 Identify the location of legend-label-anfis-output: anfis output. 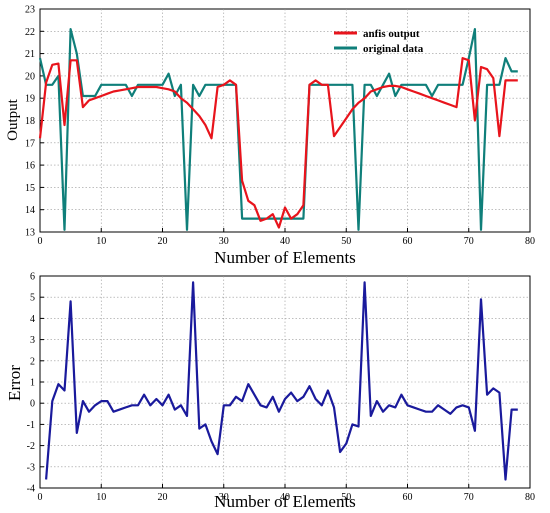
(391, 34).